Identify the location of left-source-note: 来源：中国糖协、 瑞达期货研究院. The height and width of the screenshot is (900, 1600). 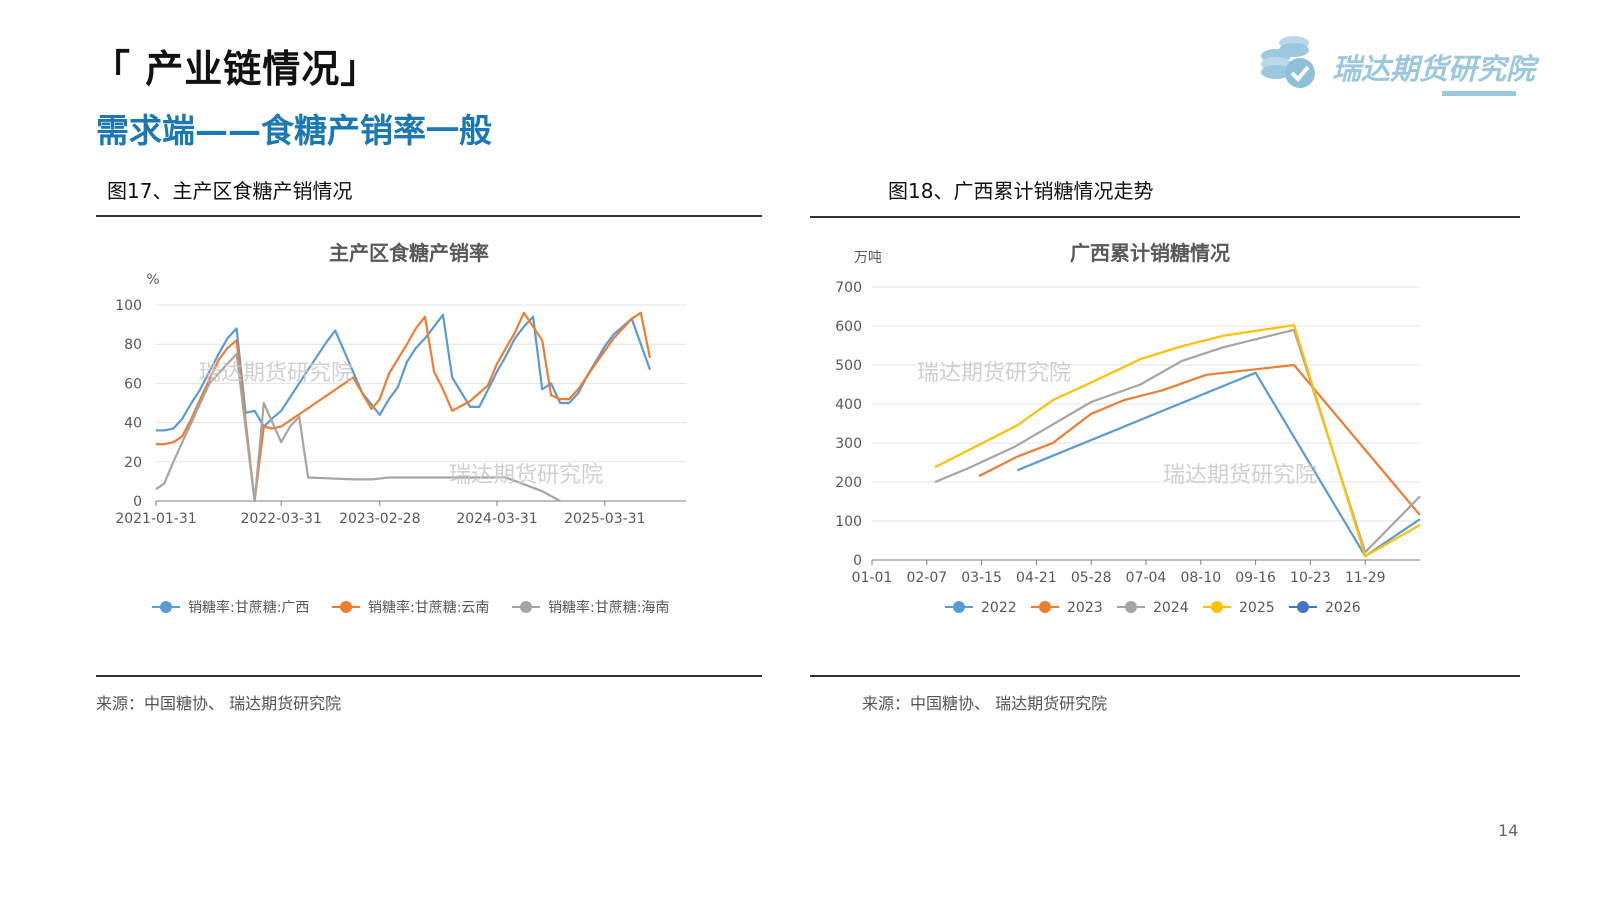
(219, 703).